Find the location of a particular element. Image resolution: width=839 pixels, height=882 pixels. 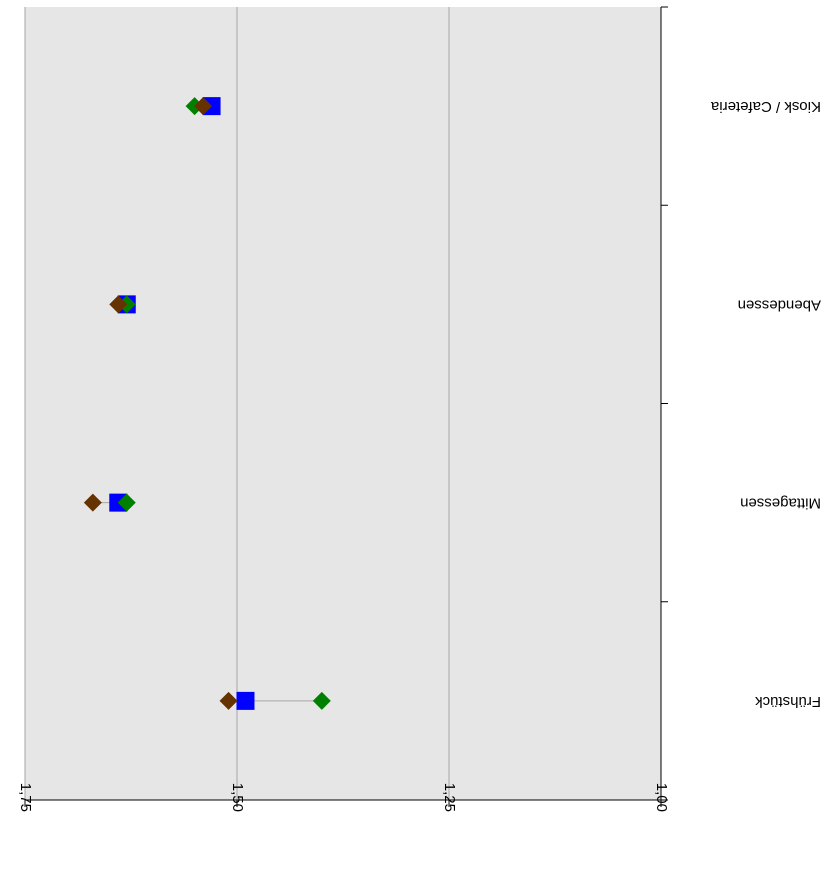

category-label: Mittagessen is located at coordinates (780, 503).